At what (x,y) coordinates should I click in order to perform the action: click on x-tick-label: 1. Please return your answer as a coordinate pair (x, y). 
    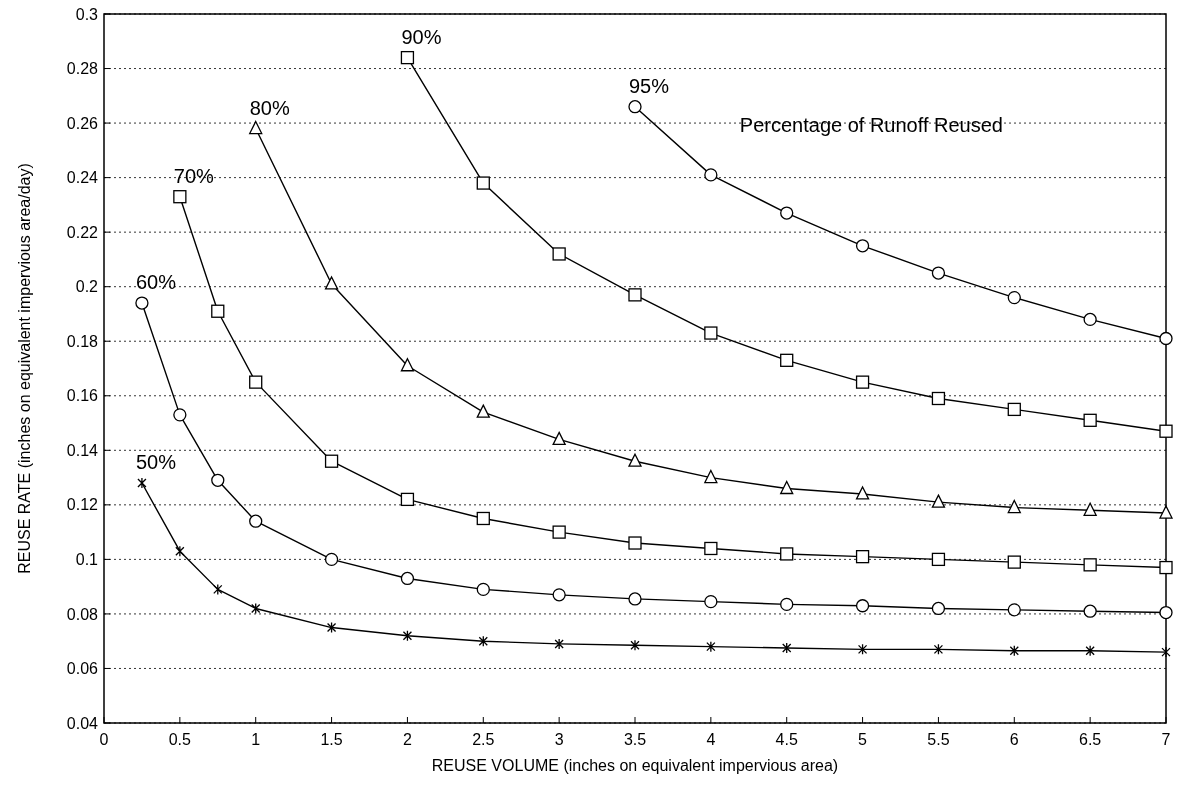
    Looking at the image, I should click on (256, 739).